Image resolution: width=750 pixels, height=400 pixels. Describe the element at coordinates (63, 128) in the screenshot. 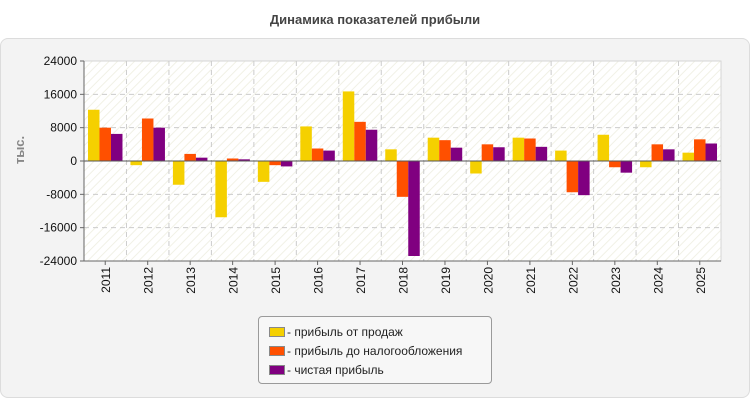

I see `y-tick-label: 8000` at that location.